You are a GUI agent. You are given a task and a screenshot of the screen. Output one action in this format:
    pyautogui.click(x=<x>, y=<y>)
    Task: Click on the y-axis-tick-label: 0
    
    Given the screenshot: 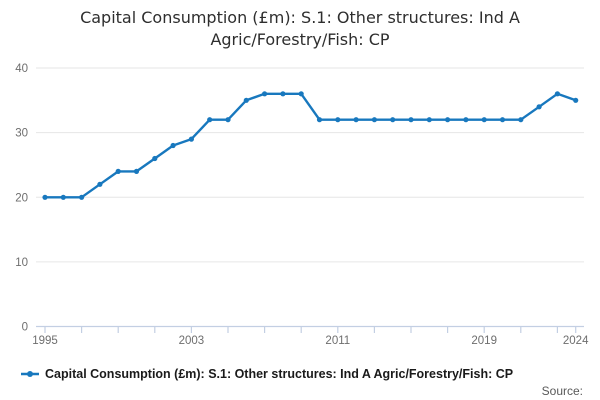 What is the action you would take?
    pyautogui.click(x=25, y=328)
    